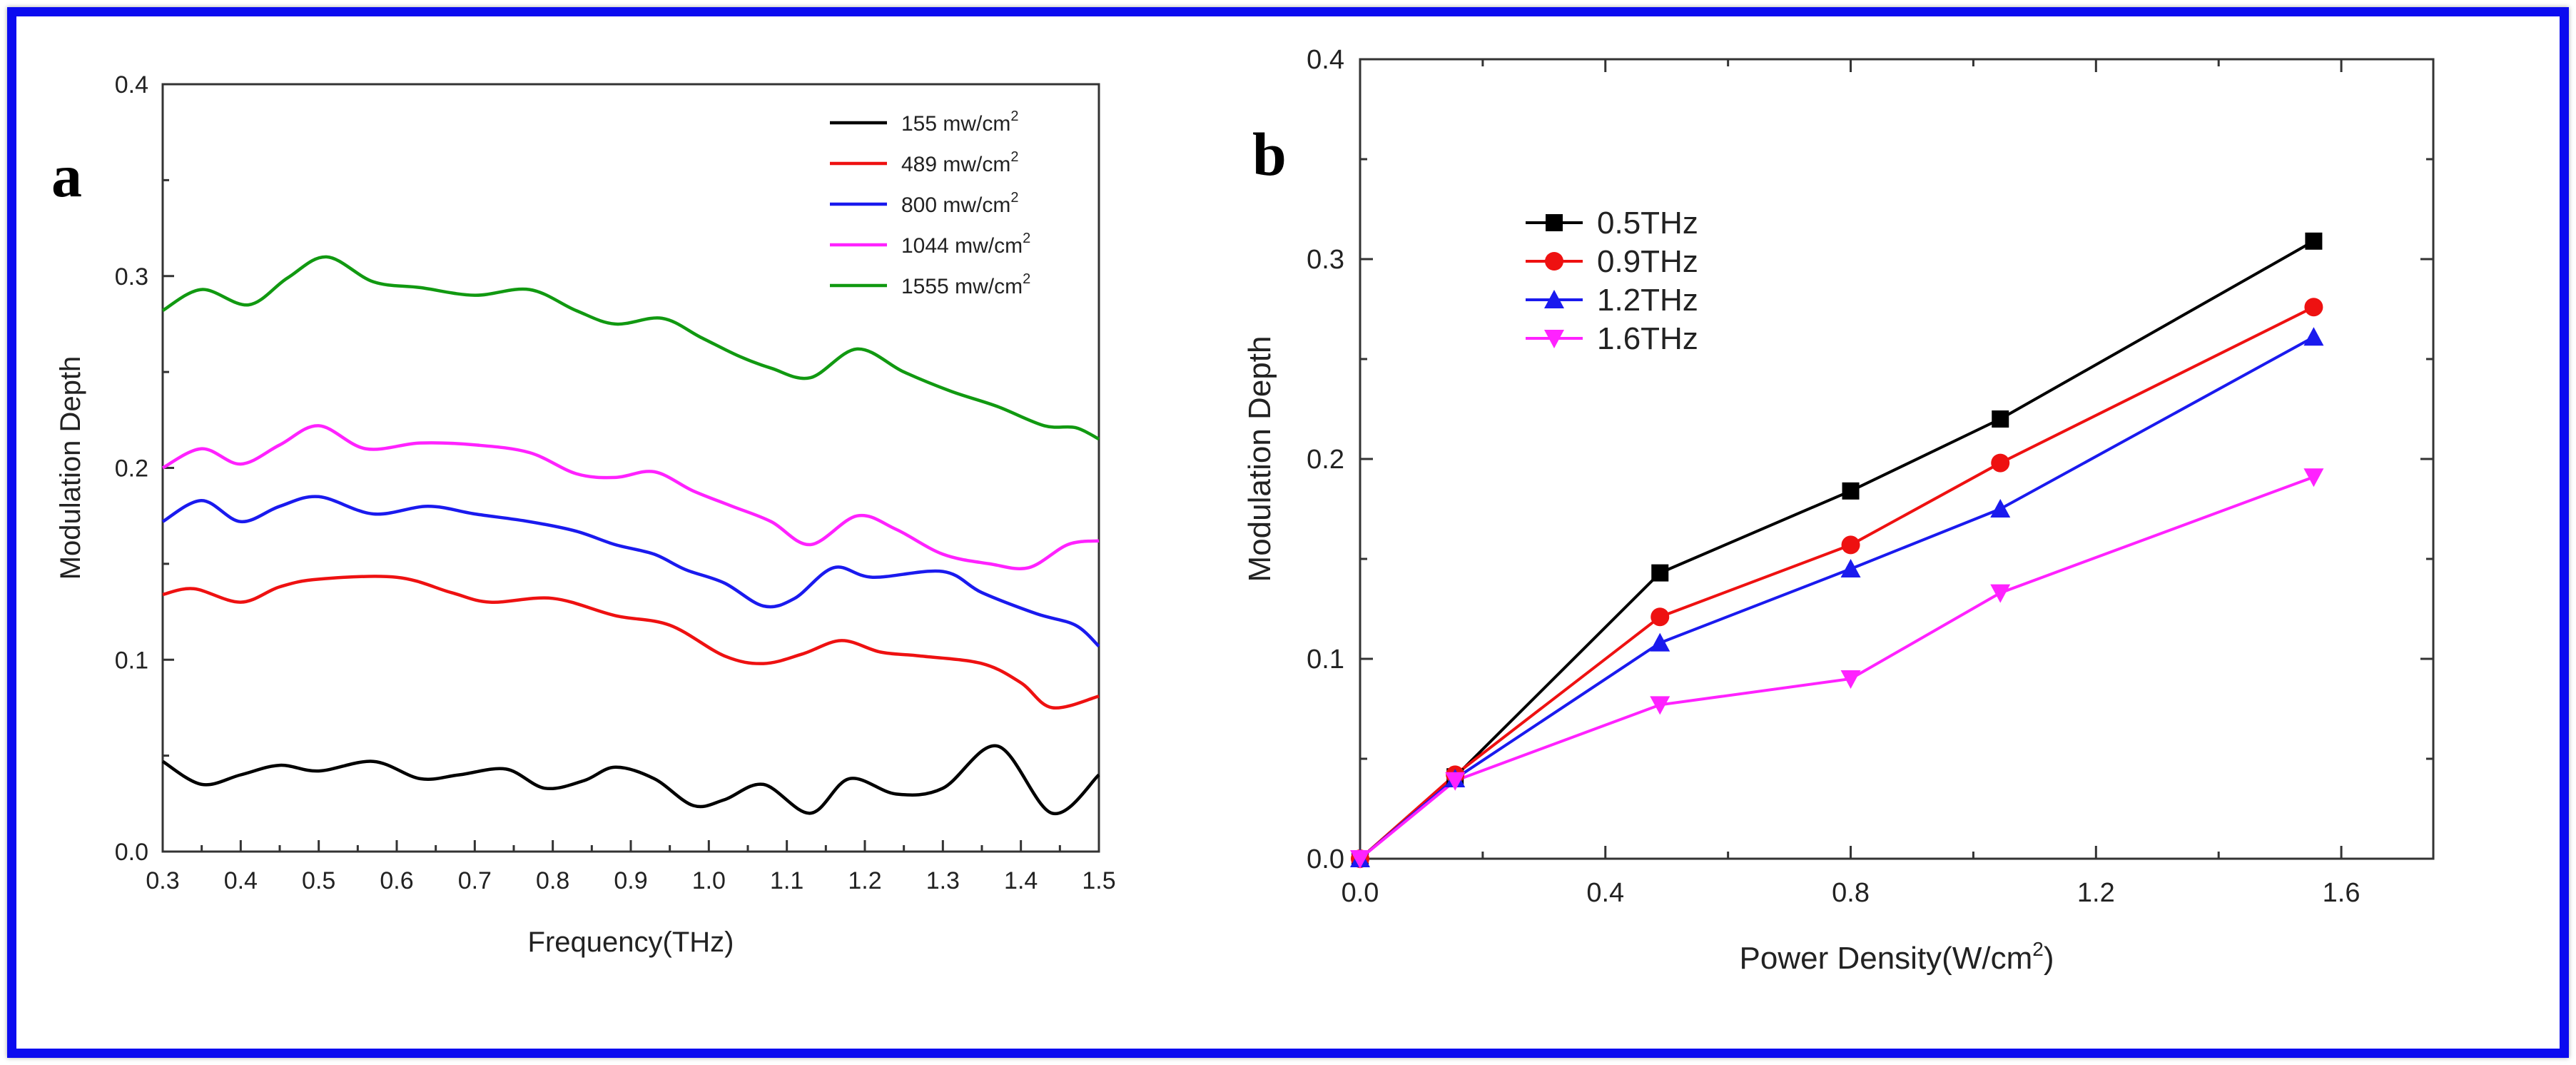  What do you see at coordinates (786, 880) in the screenshot?
I see `x-tick-label: 1.1` at bounding box center [786, 880].